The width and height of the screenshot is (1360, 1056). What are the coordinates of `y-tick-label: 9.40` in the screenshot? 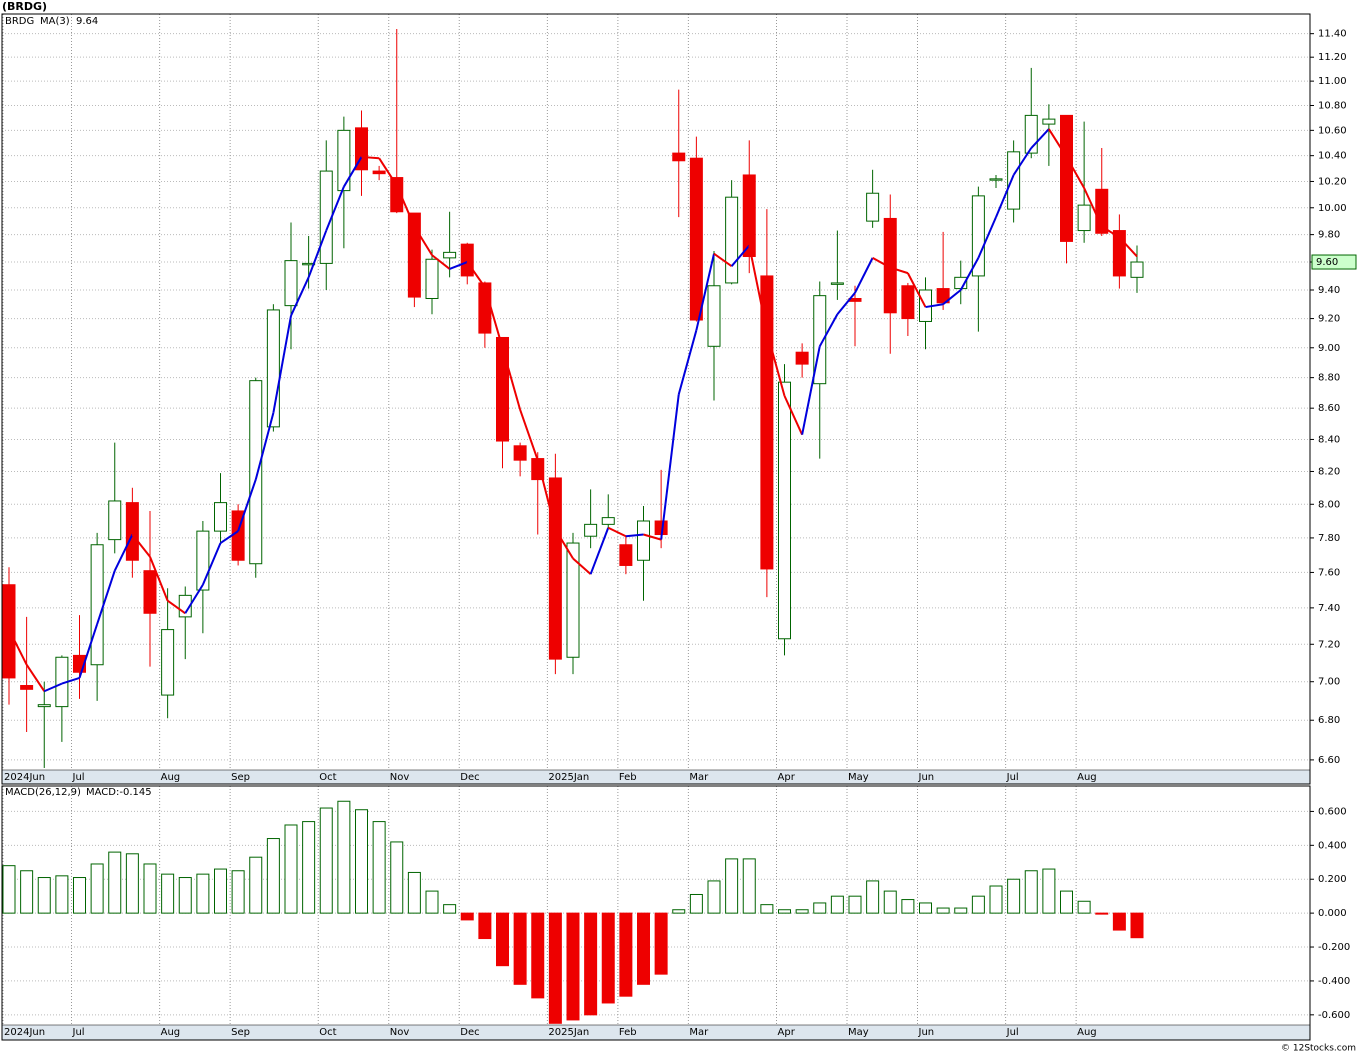 It's located at (1329, 290).